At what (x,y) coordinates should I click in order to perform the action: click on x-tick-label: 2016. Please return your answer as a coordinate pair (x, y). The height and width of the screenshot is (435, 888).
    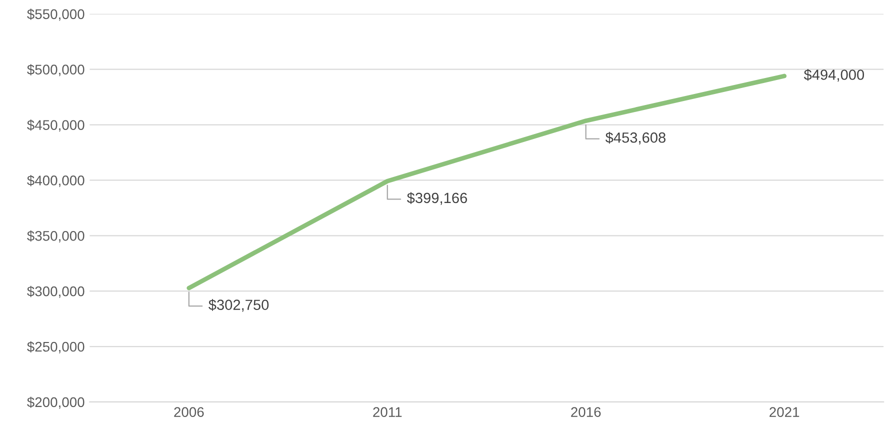
    Looking at the image, I should click on (586, 412).